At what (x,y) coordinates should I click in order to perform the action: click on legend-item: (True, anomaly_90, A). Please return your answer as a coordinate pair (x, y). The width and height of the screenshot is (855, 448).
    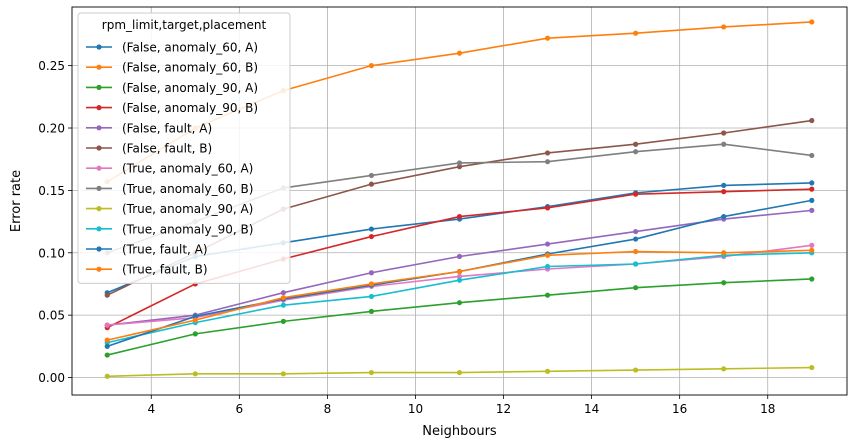
    Looking at the image, I should click on (169, 209).